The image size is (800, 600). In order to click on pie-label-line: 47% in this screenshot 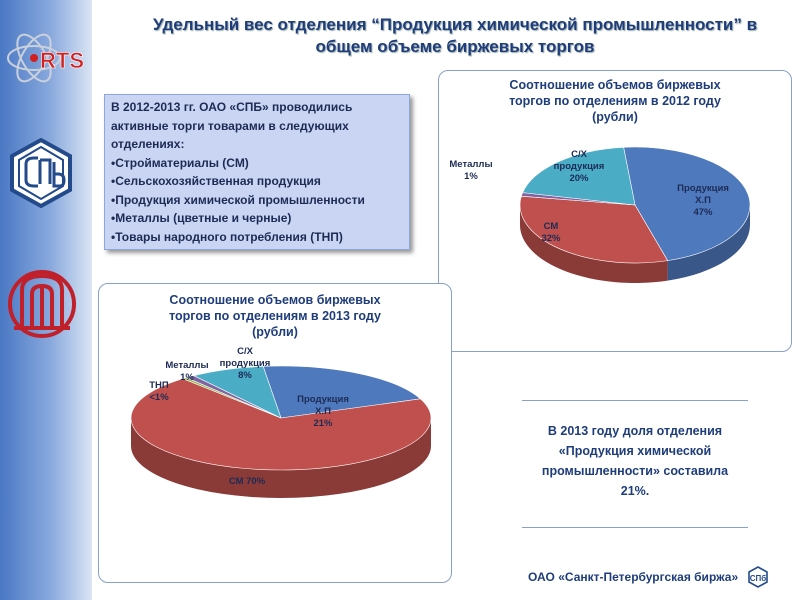, I will do `click(703, 212)`.